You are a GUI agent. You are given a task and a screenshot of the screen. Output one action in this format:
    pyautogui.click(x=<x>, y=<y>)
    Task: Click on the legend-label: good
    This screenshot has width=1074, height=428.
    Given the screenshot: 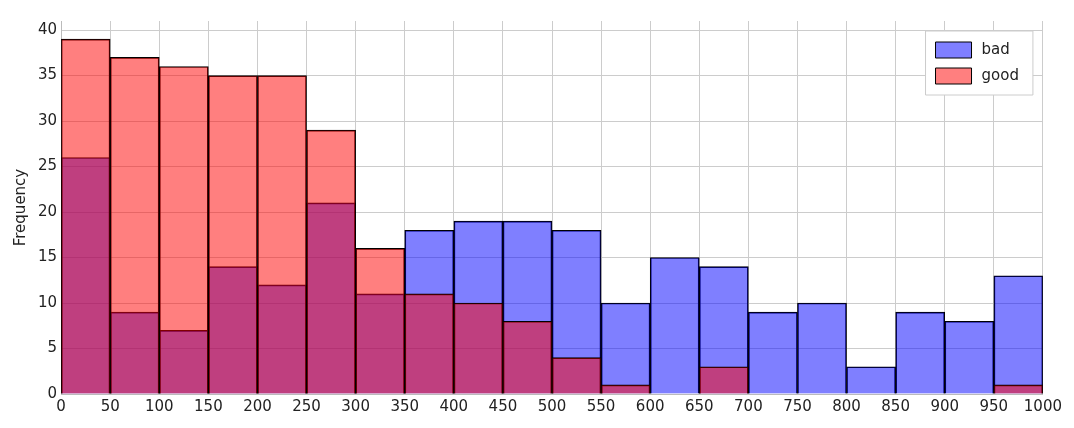 What is the action you would take?
    pyautogui.click(x=1000, y=74)
    